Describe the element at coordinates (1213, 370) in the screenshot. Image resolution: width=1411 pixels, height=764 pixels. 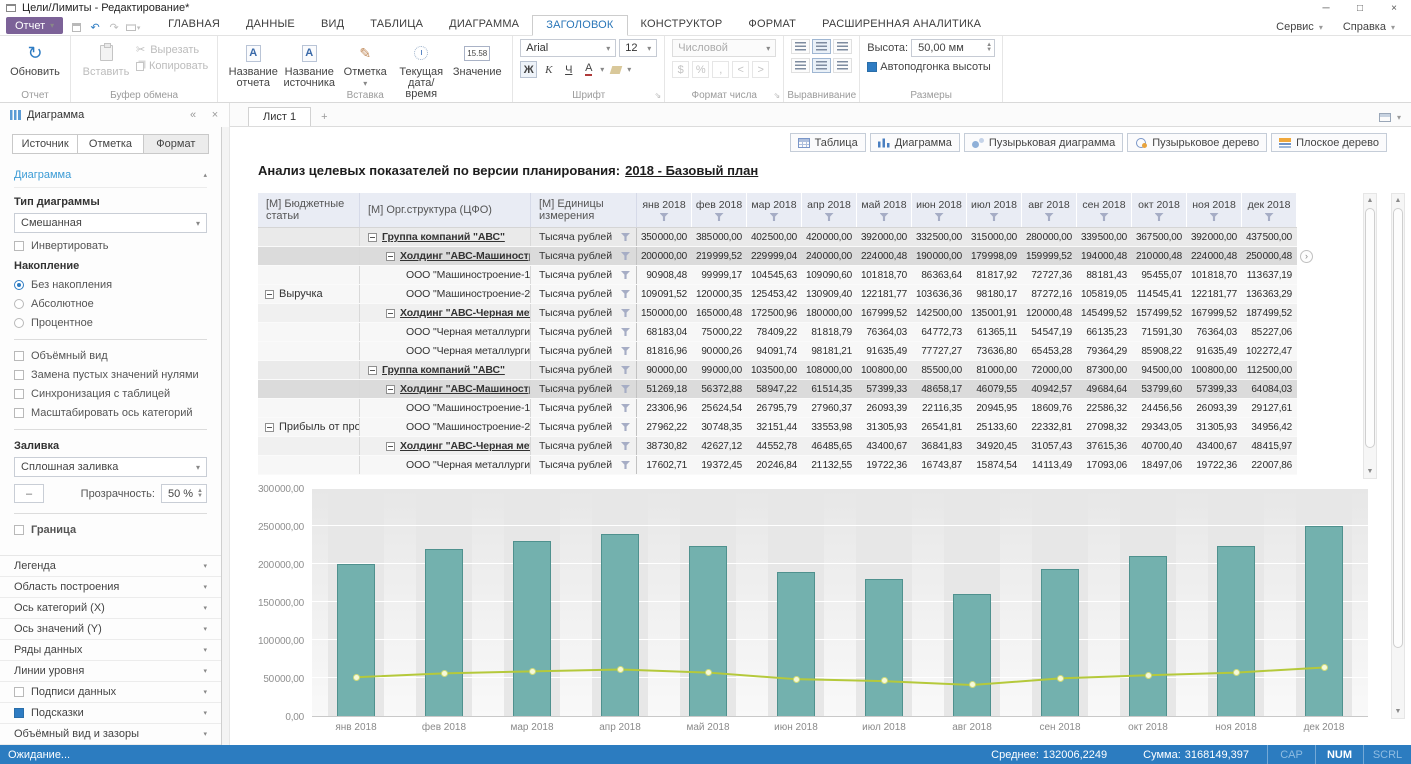
I see `value-cell: 100 800,00` at that location.